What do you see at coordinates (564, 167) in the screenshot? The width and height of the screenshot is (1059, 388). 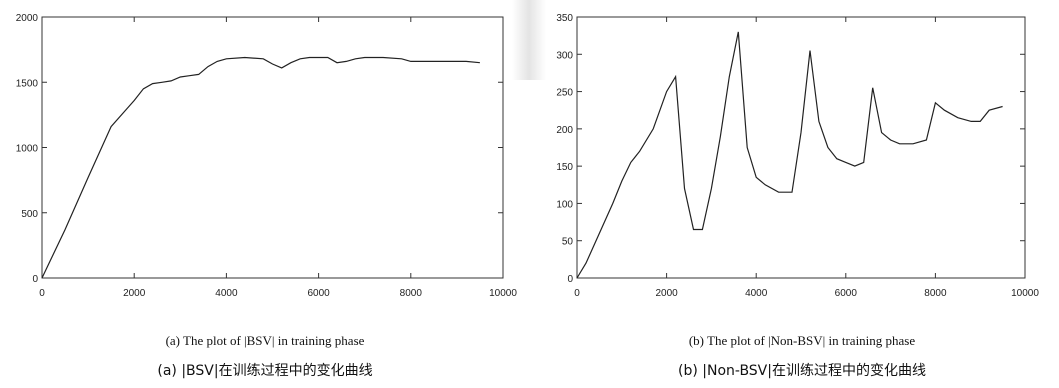 I see `y-tick-label: 150` at bounding box center [564, 167].